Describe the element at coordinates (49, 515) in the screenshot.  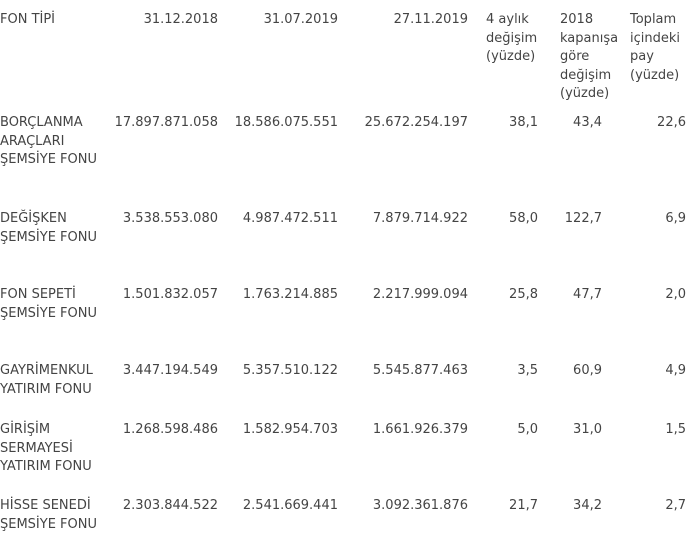
I see `fund-type-cell: HİSSE SENEDİ ŞEMSİYE FONU` at that location.